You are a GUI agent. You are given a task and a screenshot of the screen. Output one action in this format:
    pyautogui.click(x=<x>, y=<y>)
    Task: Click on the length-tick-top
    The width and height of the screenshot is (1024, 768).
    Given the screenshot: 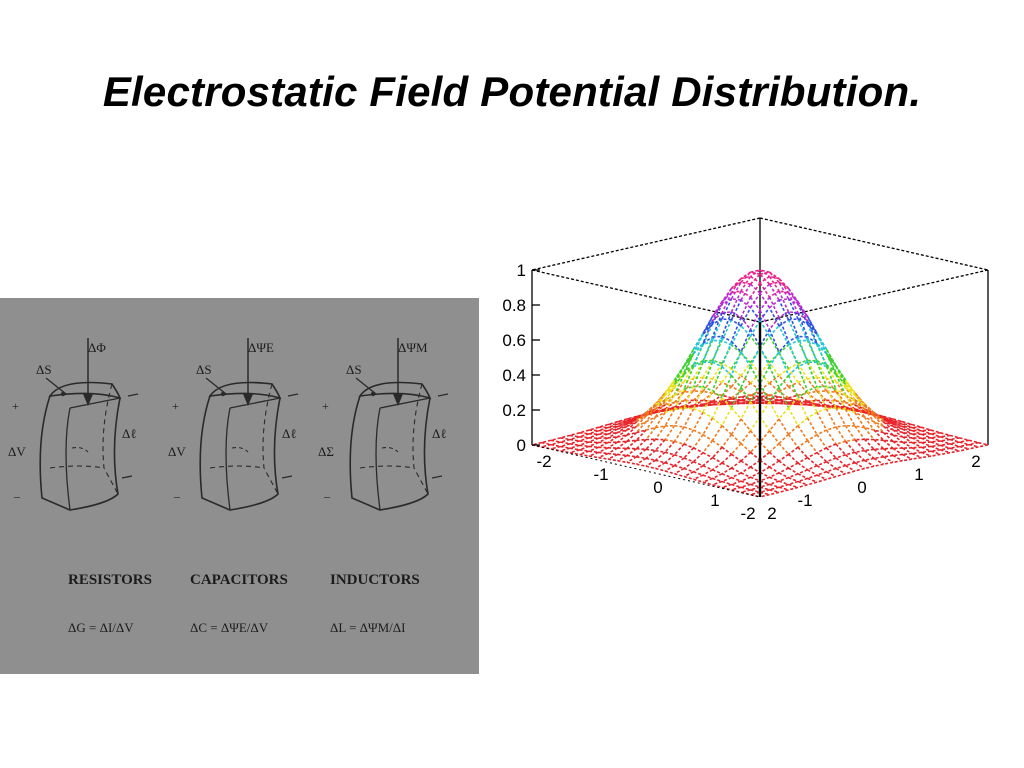 What is the action you would take?
    pyautogui.click(x=133, y=395)
    